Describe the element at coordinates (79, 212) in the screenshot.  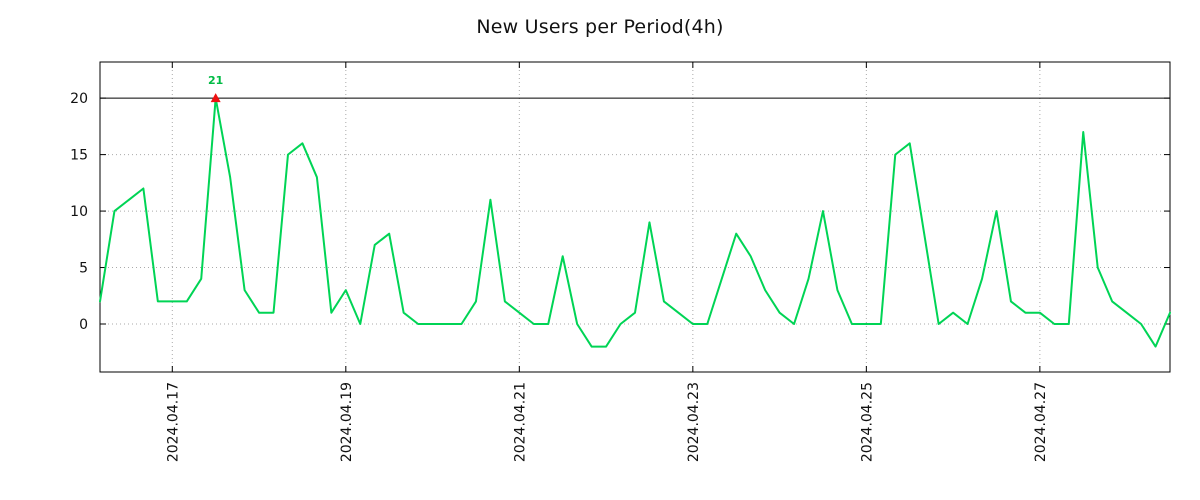
I see `y-tick-label: 10` at that location.